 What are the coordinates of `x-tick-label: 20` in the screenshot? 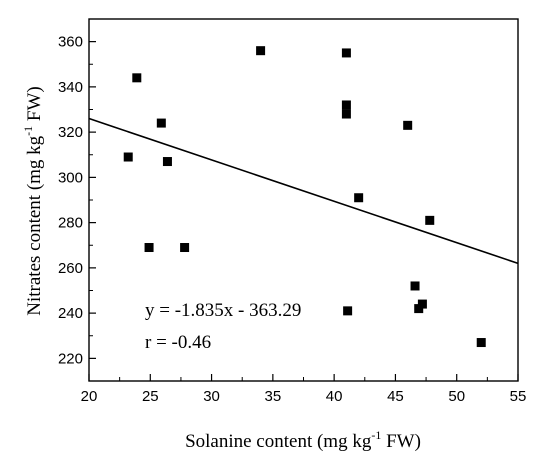 It's located at (89, 396).